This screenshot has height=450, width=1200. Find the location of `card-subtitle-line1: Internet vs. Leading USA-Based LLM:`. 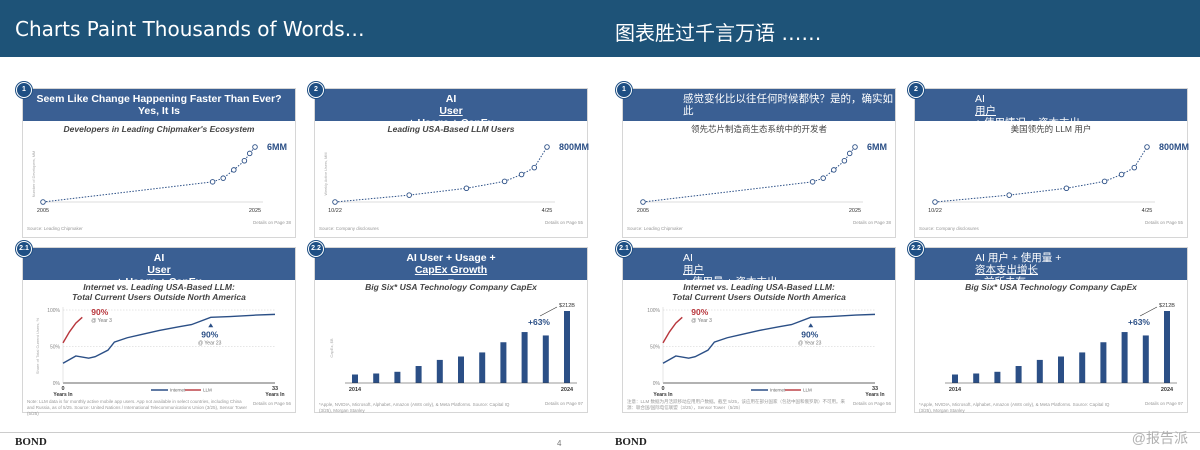

card-subtitle-line1: Internet vs. Leading USA-Based LLM: is located at coordinates (159, 287).